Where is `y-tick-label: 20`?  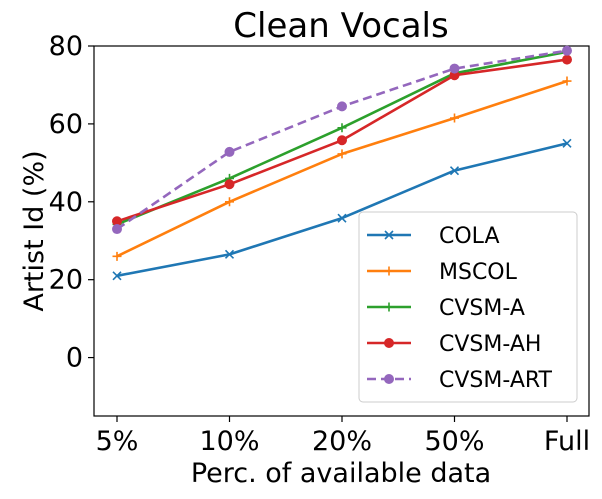
y-tick-label: 20 is located at coordinates (66, 280).